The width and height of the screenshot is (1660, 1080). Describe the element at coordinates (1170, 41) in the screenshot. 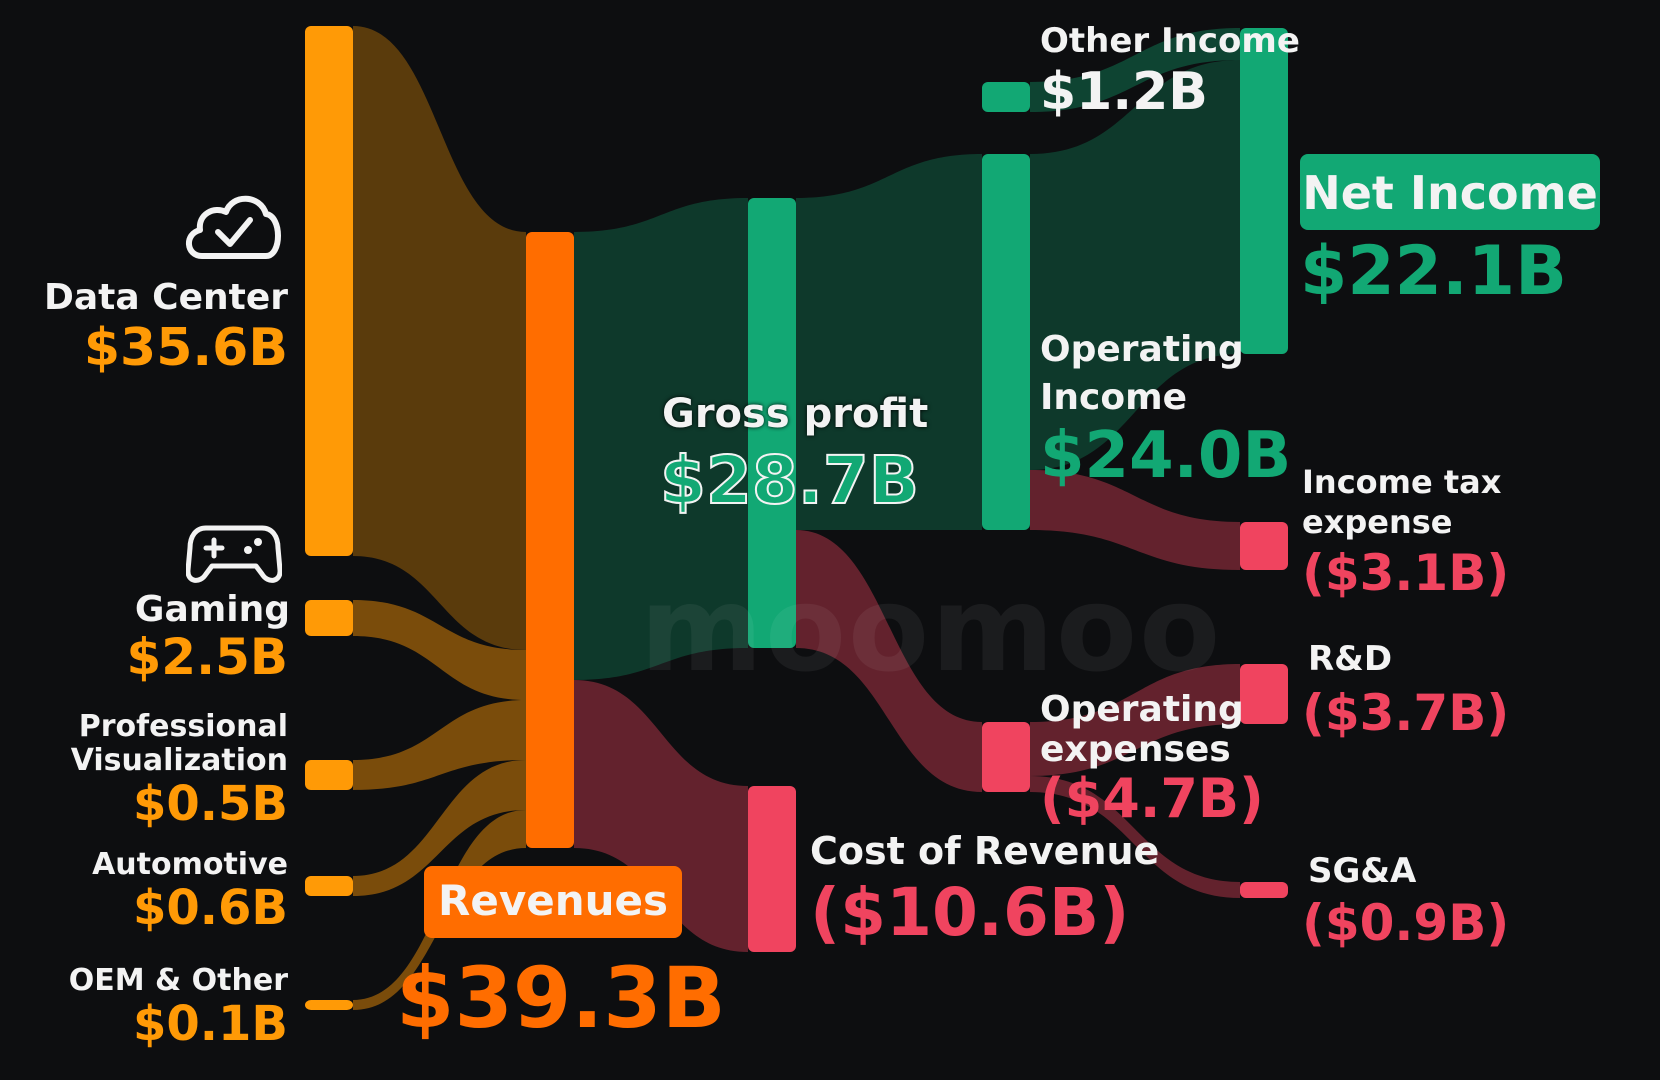

I see `other-income-label: Other Income` at that location.